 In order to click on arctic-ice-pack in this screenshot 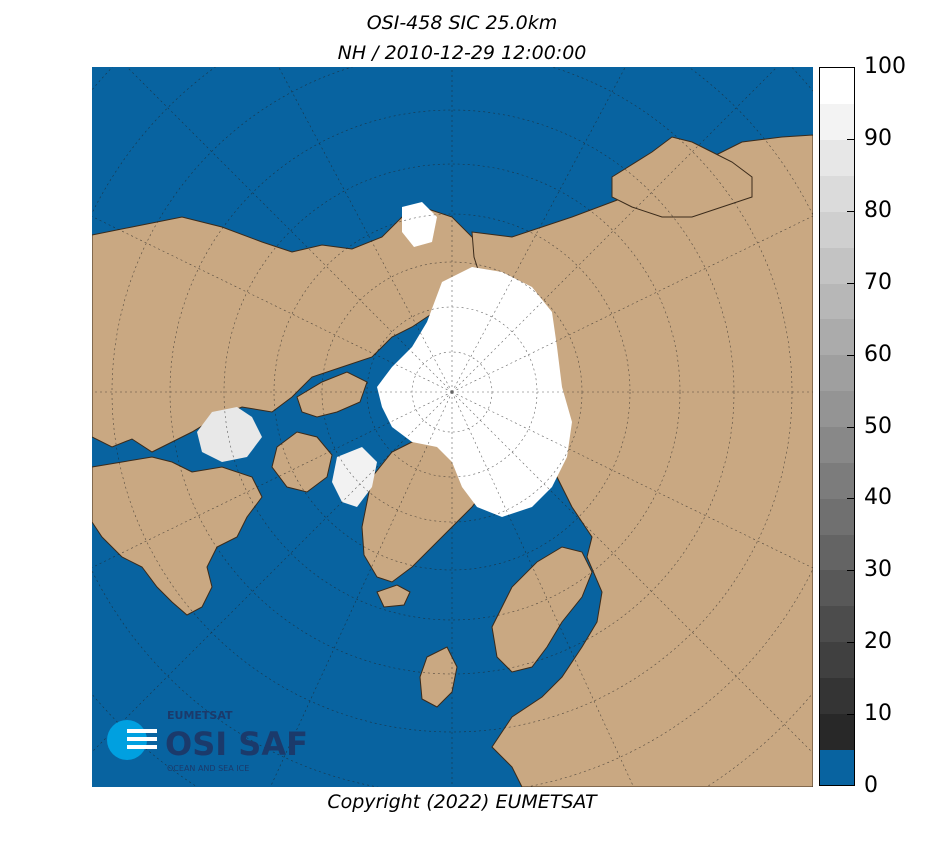, I will do `click(474, 392)`.